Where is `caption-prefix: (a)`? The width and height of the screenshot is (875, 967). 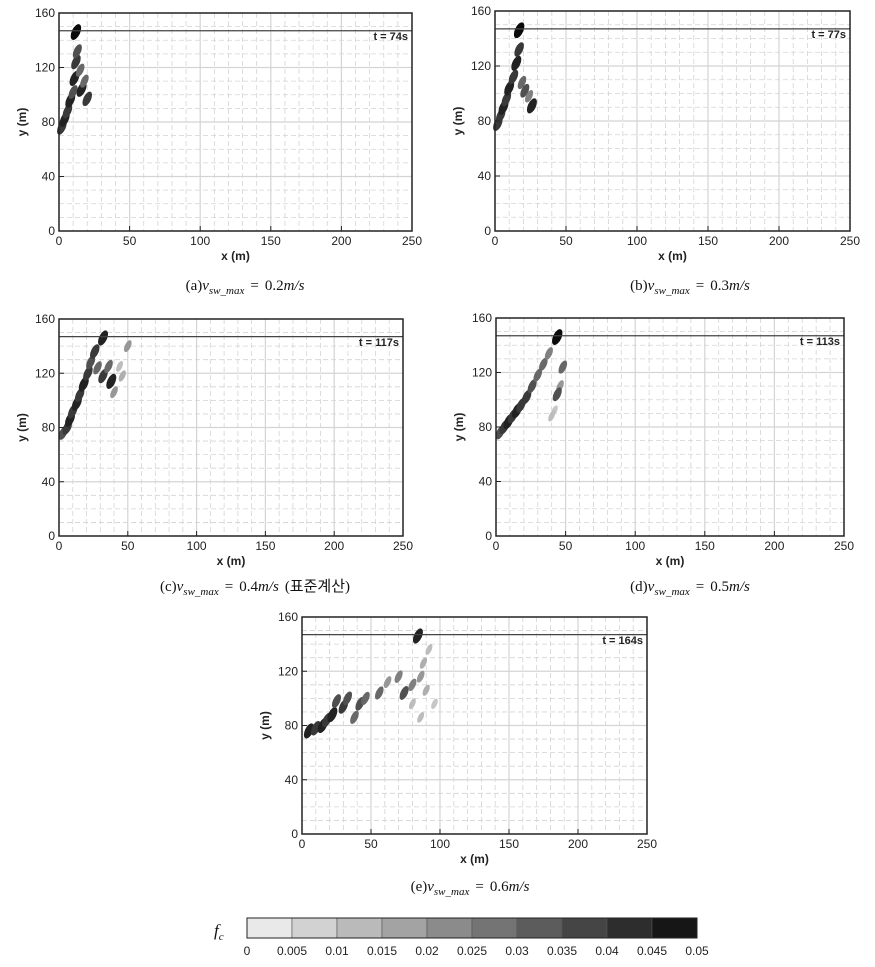
caption-prefix: (a) is located at coordinates (194, 286).